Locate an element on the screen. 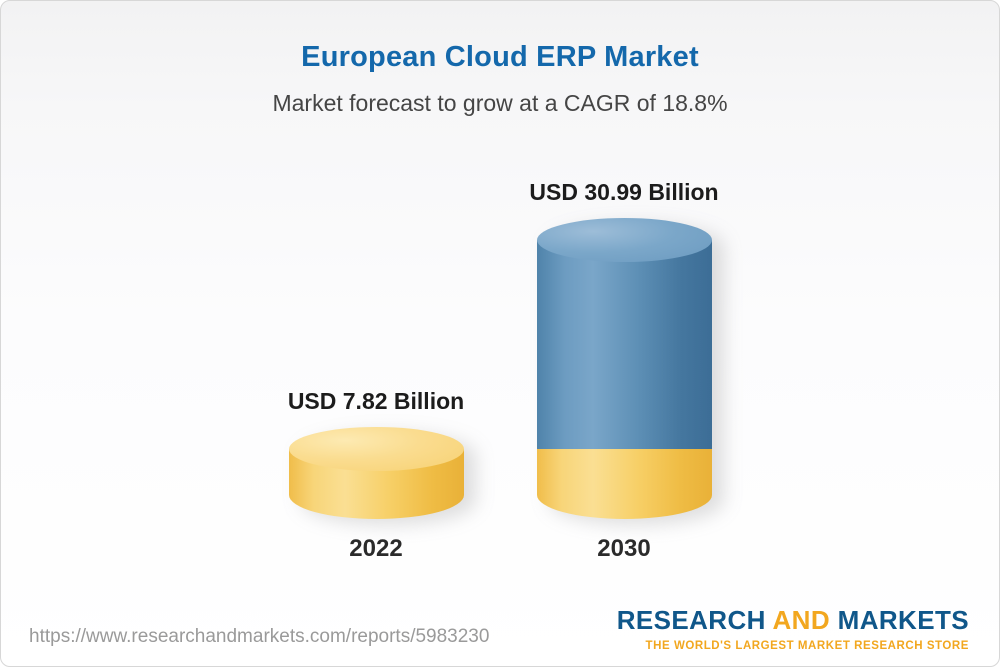  value-label-2022: USD 7.82 Billion is located at coordinates (376, 400).